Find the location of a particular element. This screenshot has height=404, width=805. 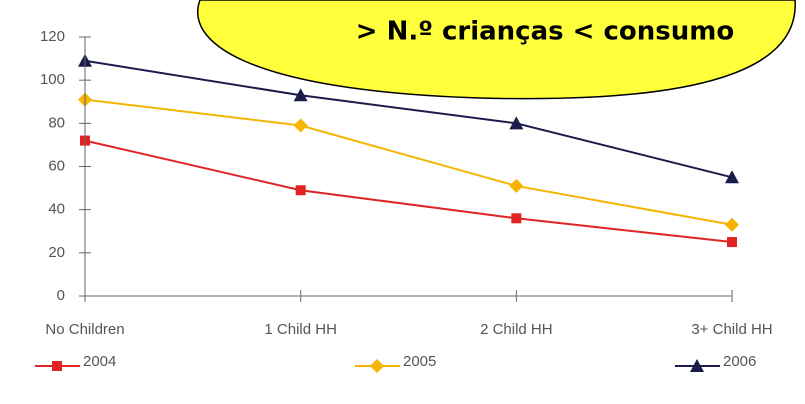

y-tick-label: 80 is located at coordinates (56, 122).